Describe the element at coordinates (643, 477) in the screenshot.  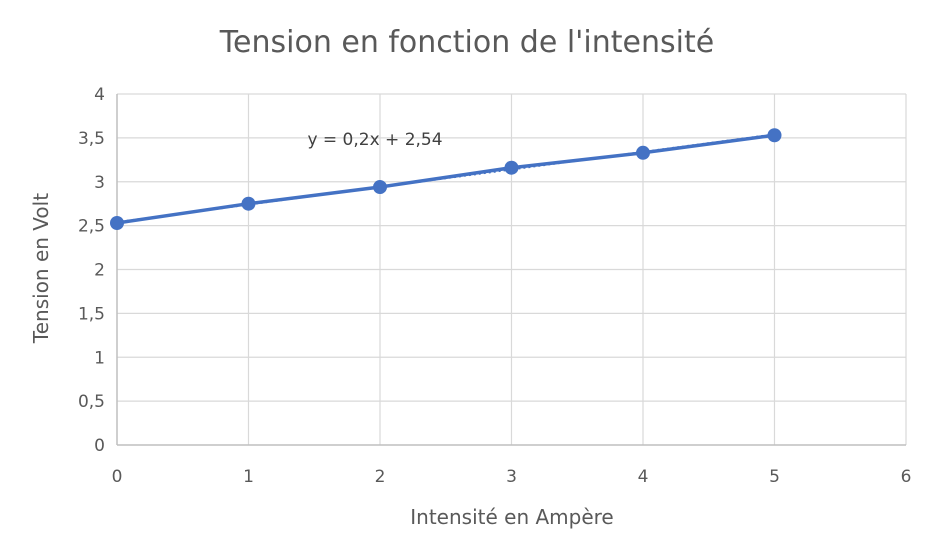
I see `x-tick-label: 4` at that location.